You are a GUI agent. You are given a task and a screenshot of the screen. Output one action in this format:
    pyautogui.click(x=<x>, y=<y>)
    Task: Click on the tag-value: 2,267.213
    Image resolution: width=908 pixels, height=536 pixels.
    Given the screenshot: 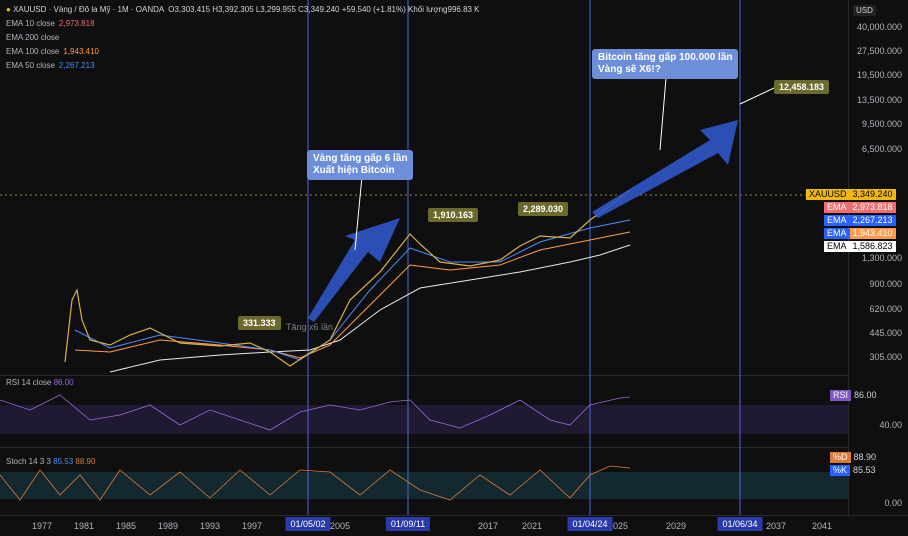 What is the action you would take?
    pyautogui.click(x=872, y=220)
    